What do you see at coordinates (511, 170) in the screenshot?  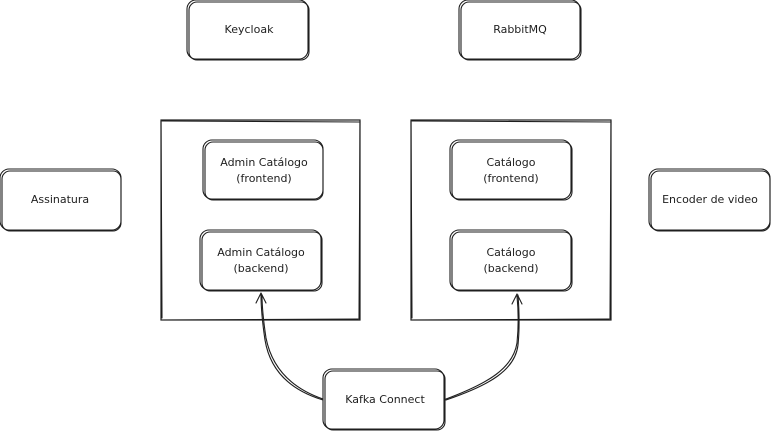 I see `catalogo-frontend-node: Catálogo (frontend)` at bounding box center [511, 170].